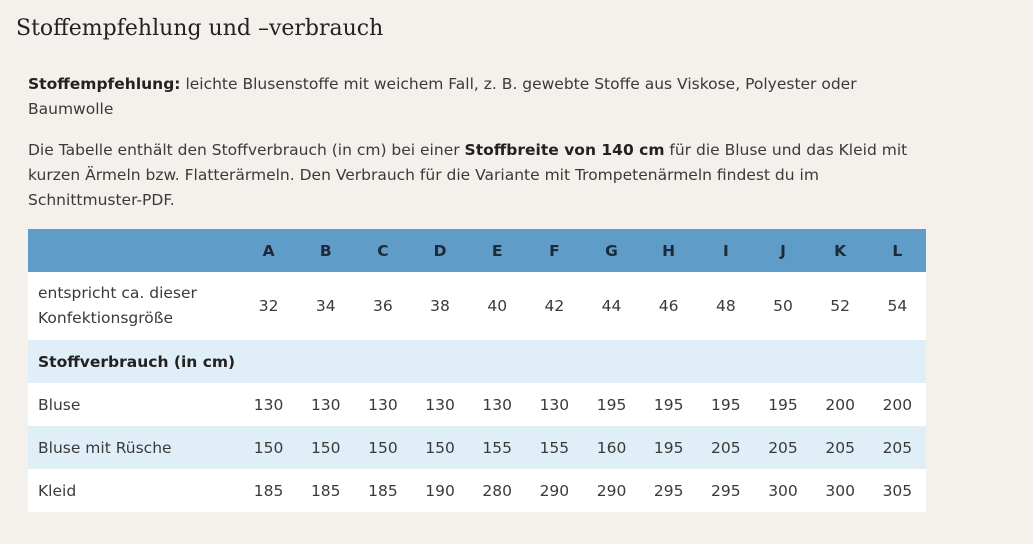 This screenshot has width=1033, height=544. I want to click on column-header: E, so click(497, 250).